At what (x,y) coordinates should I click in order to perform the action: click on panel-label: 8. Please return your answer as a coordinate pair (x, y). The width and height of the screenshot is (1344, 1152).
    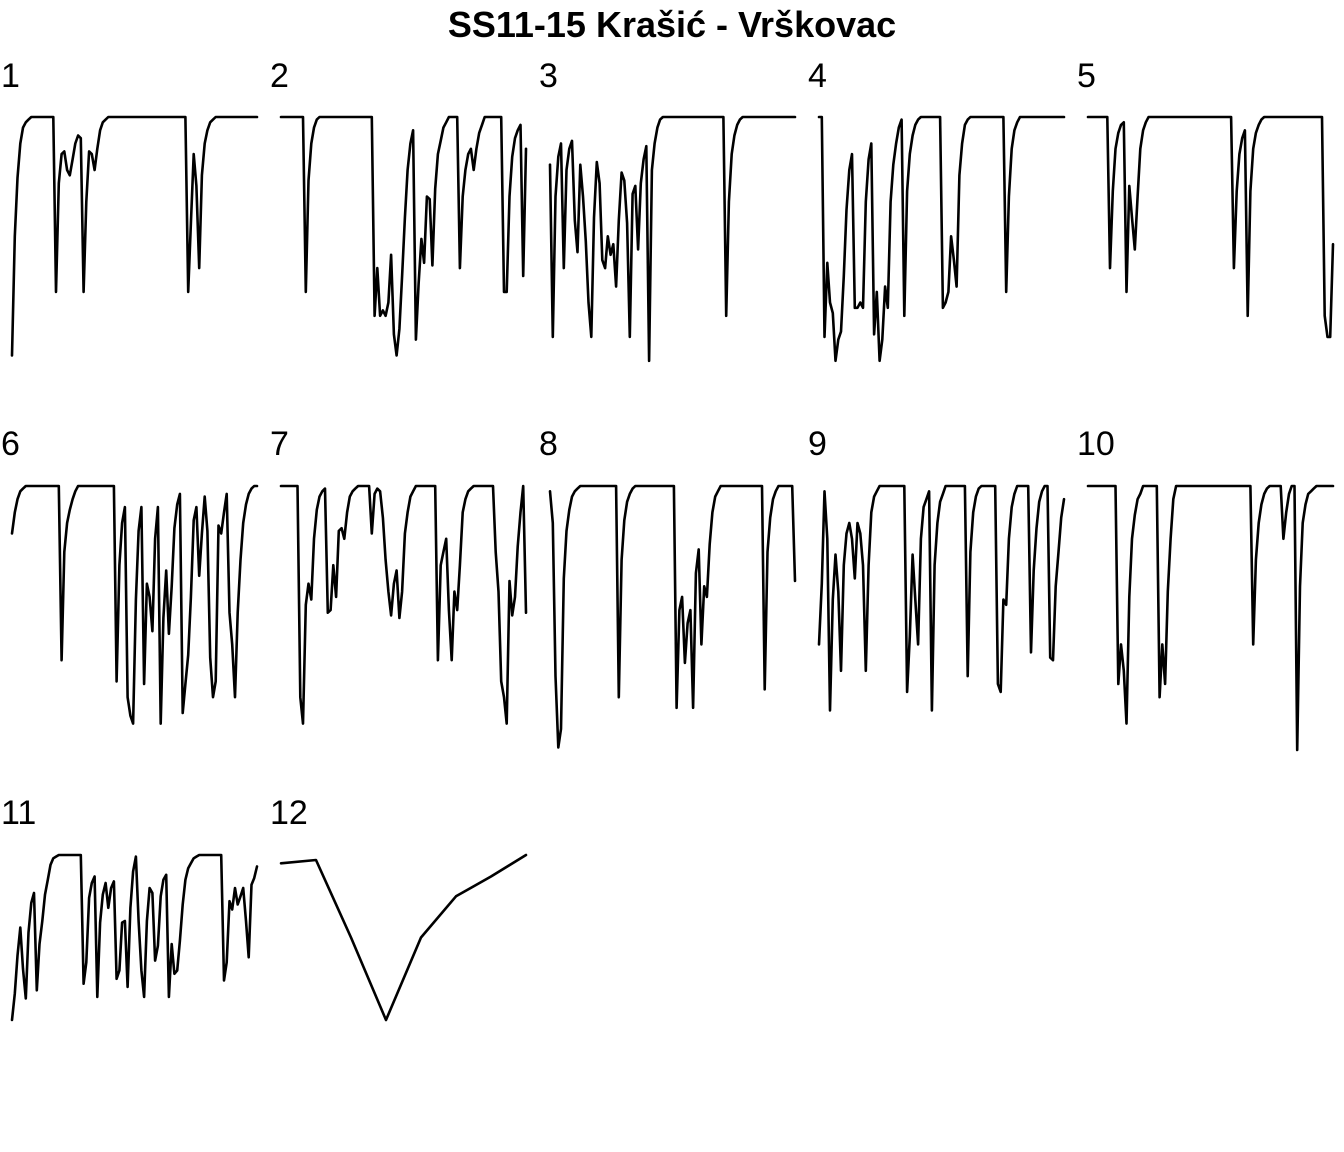
    Looking at the image, I should click on (548, 444).